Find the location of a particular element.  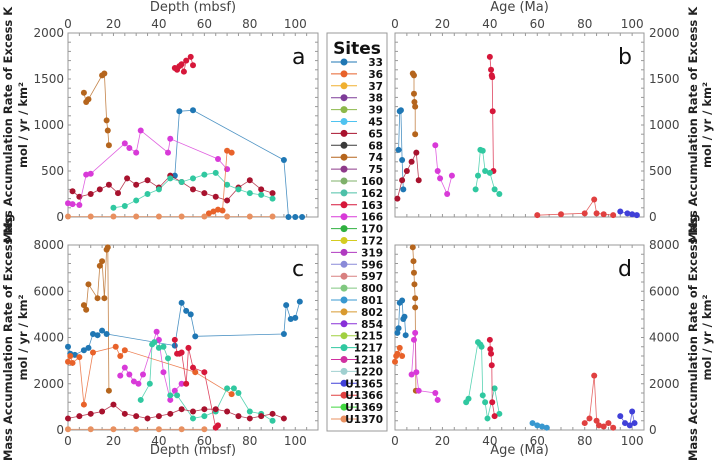

y-tick-label: 8000 is located at coordinates (664, 245).